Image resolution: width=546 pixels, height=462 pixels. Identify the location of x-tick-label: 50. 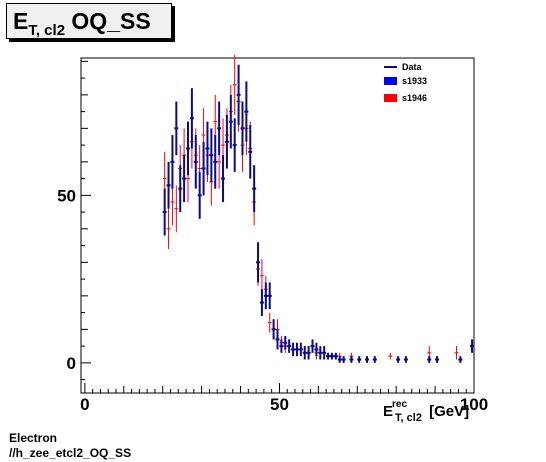
(279, 404).